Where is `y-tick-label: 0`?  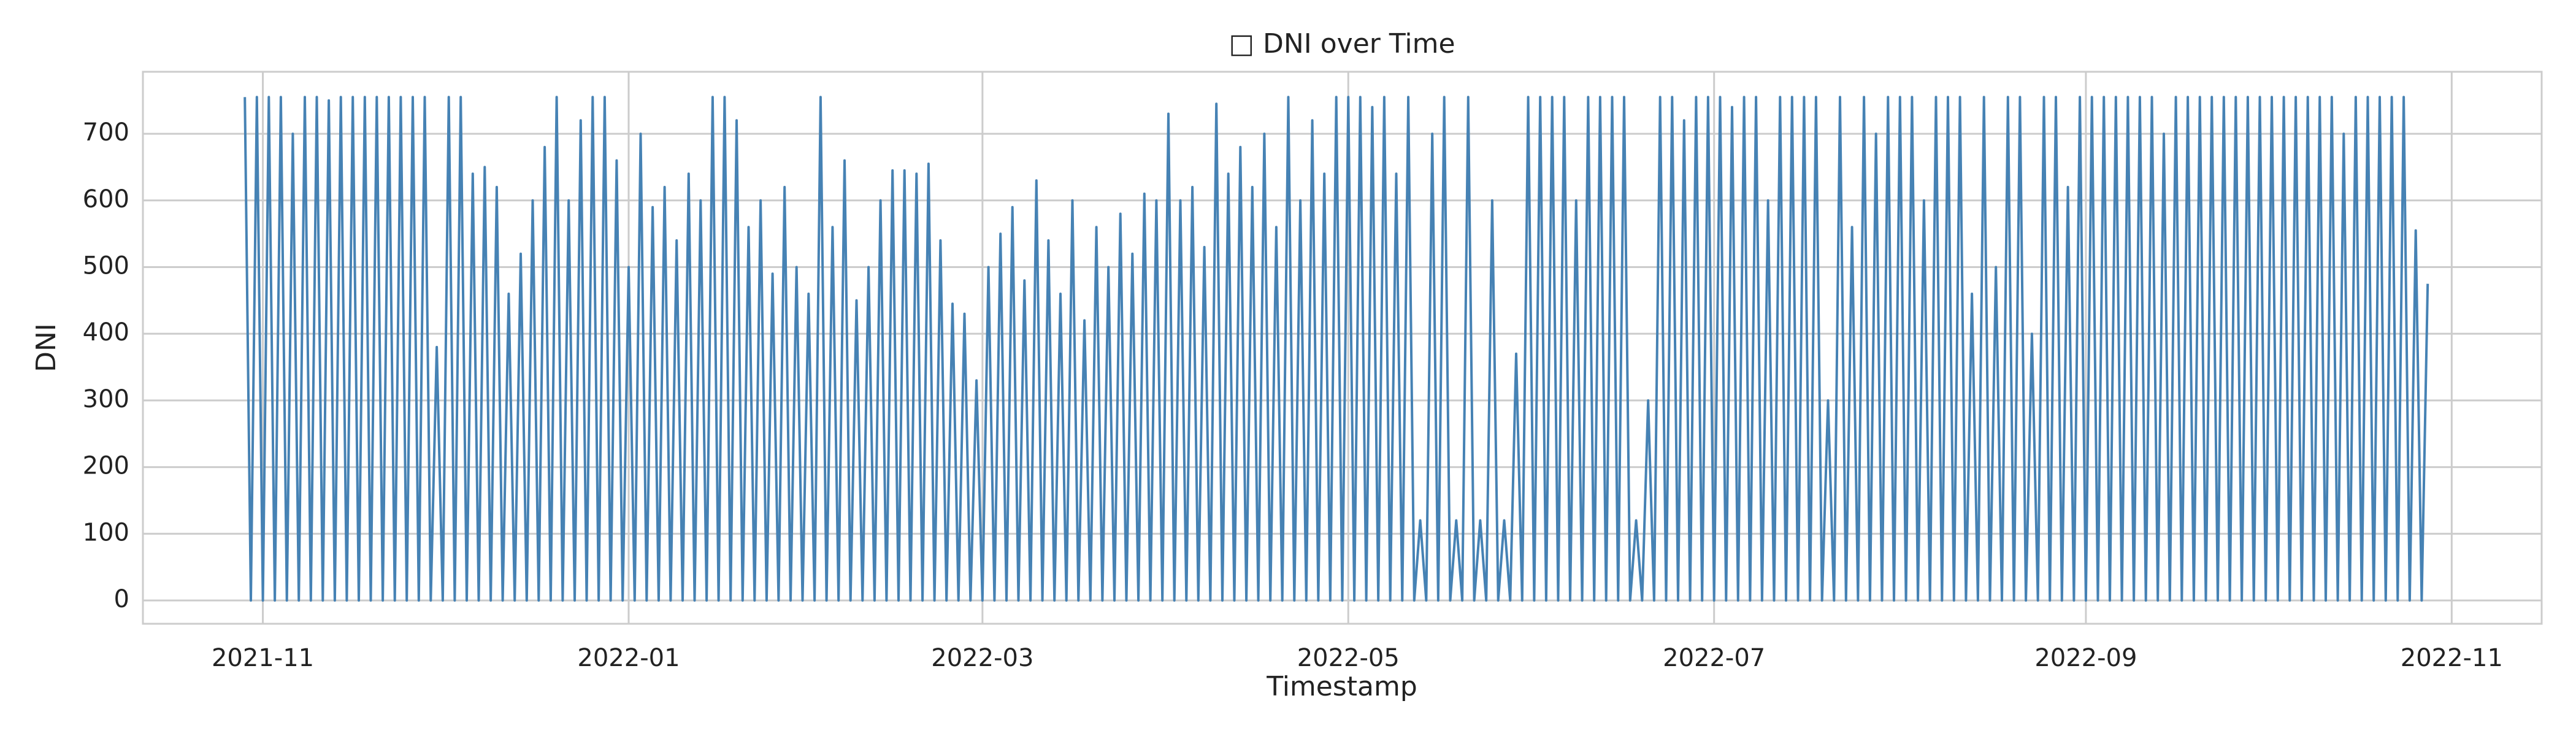 y-tick-label: 0 is located at coordinates (121, 599).